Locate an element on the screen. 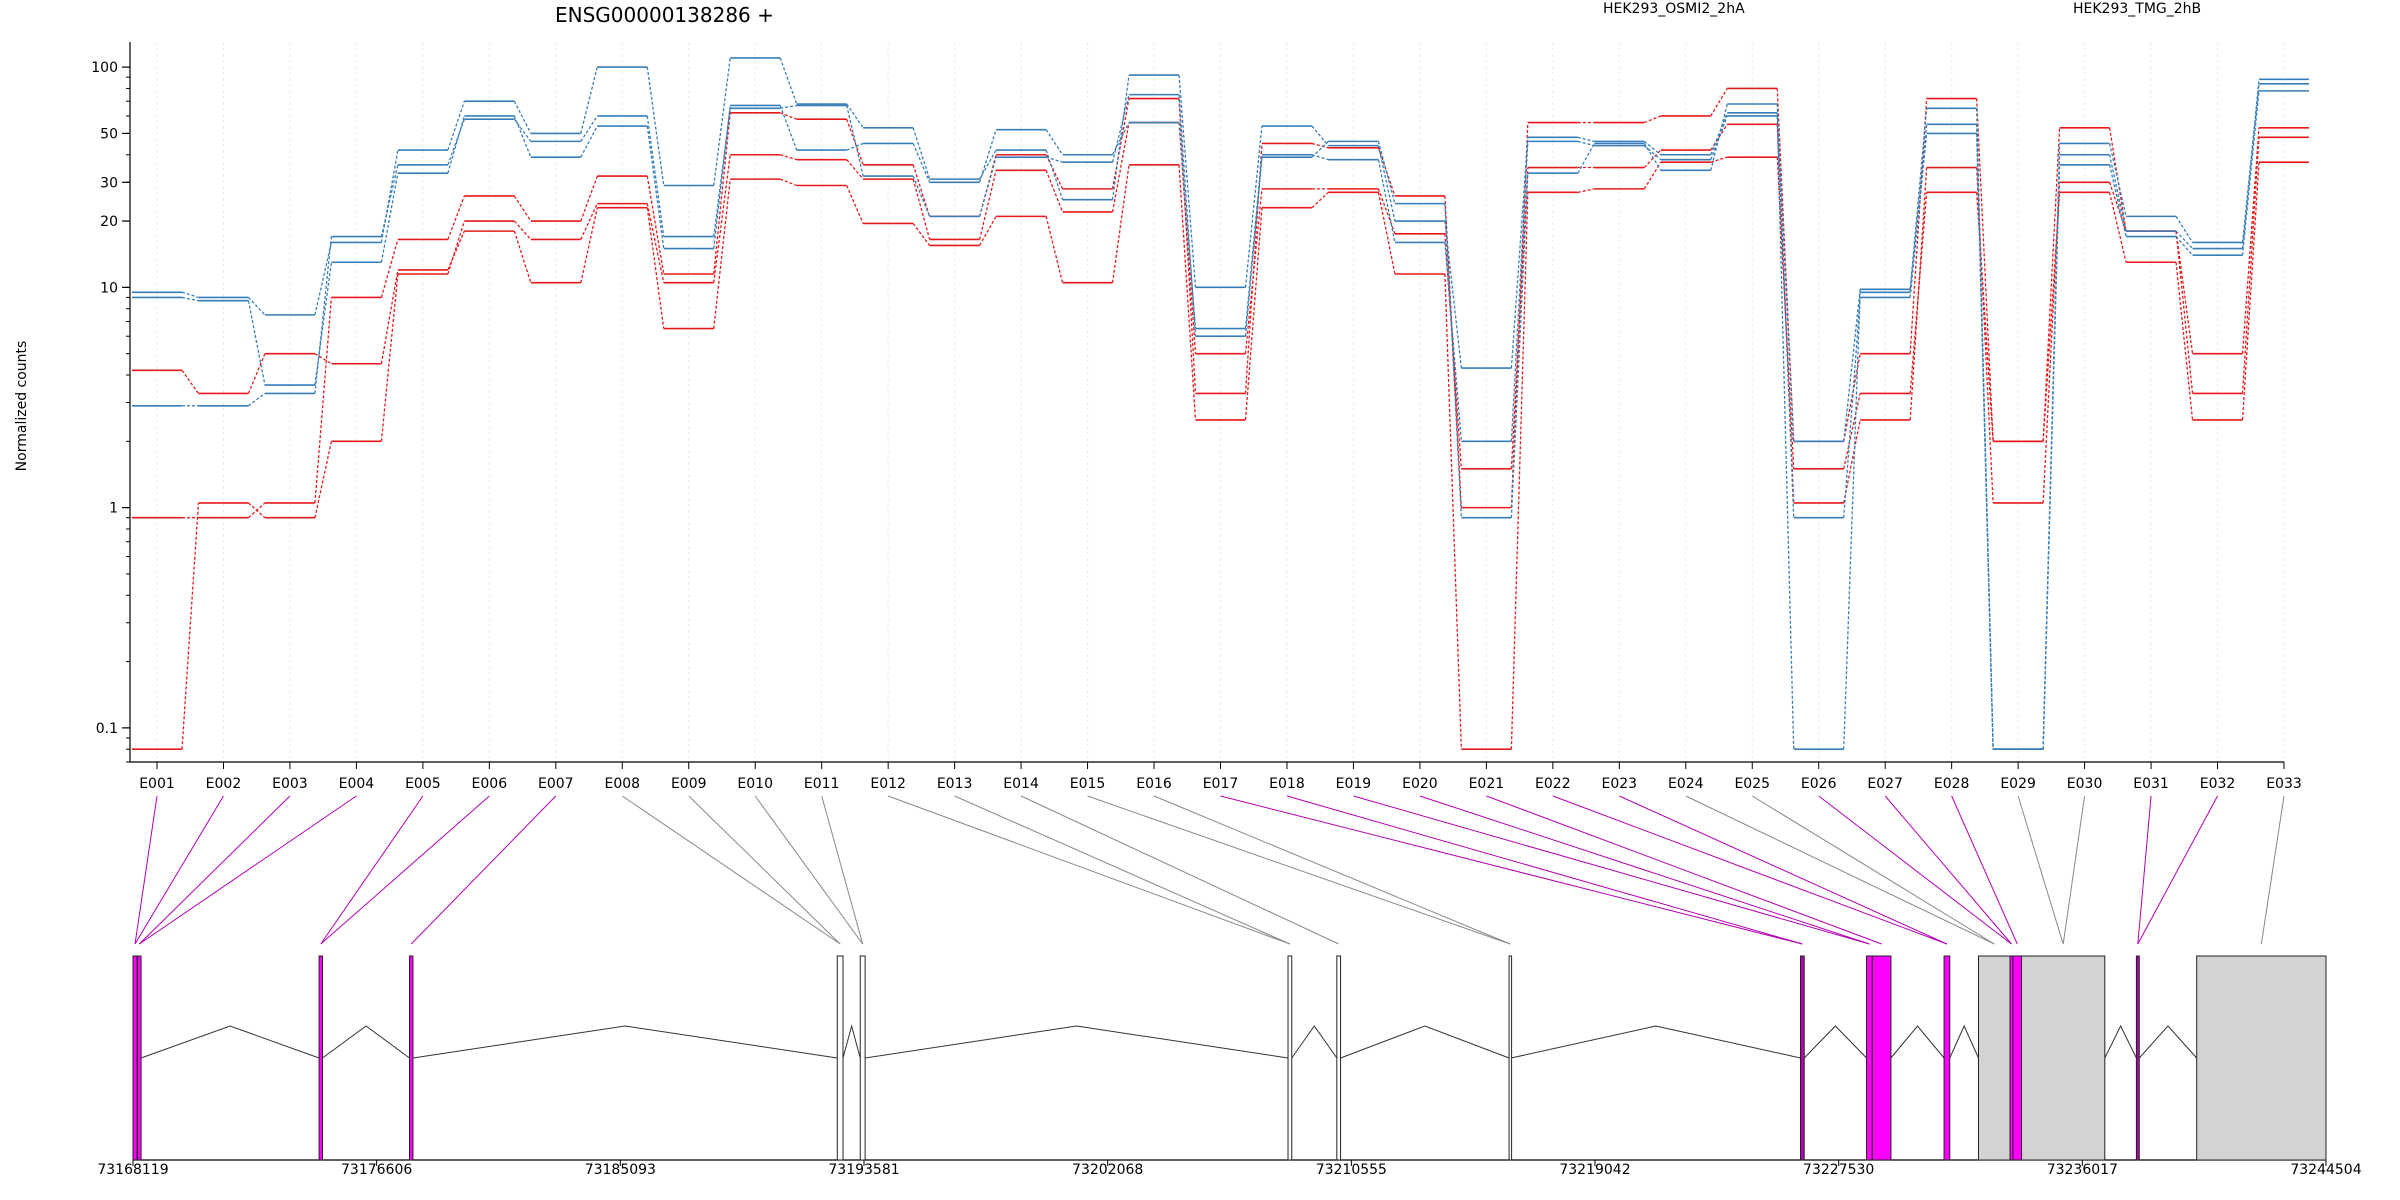  x-tick-label: E018 is located at coordinates (1287, 784).